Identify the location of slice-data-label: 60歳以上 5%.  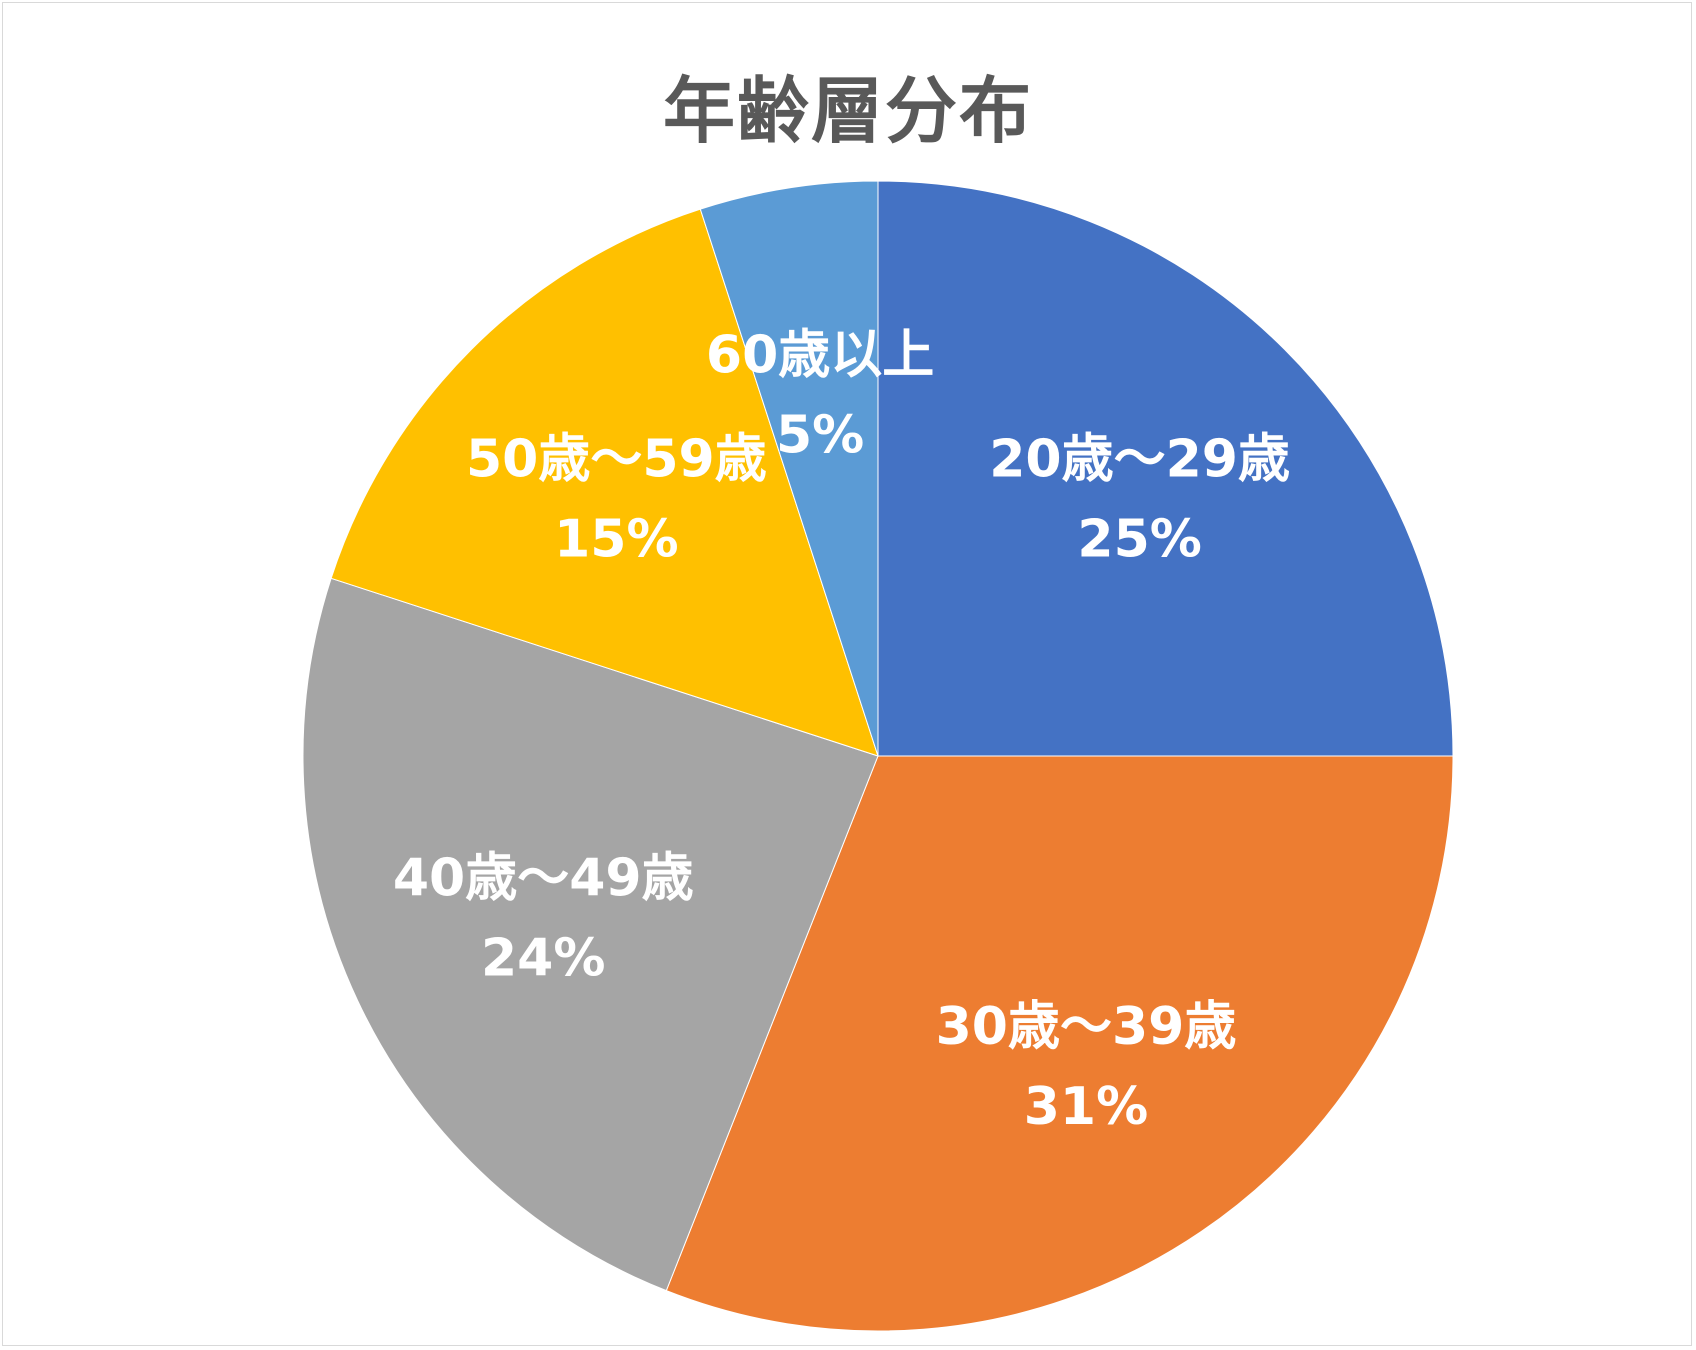
(820, 396).